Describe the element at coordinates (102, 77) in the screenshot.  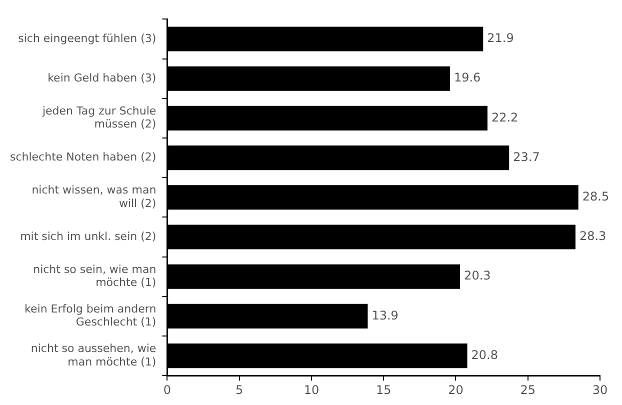
I see `y-tick-label: kein Geld haben (3)` at that location.